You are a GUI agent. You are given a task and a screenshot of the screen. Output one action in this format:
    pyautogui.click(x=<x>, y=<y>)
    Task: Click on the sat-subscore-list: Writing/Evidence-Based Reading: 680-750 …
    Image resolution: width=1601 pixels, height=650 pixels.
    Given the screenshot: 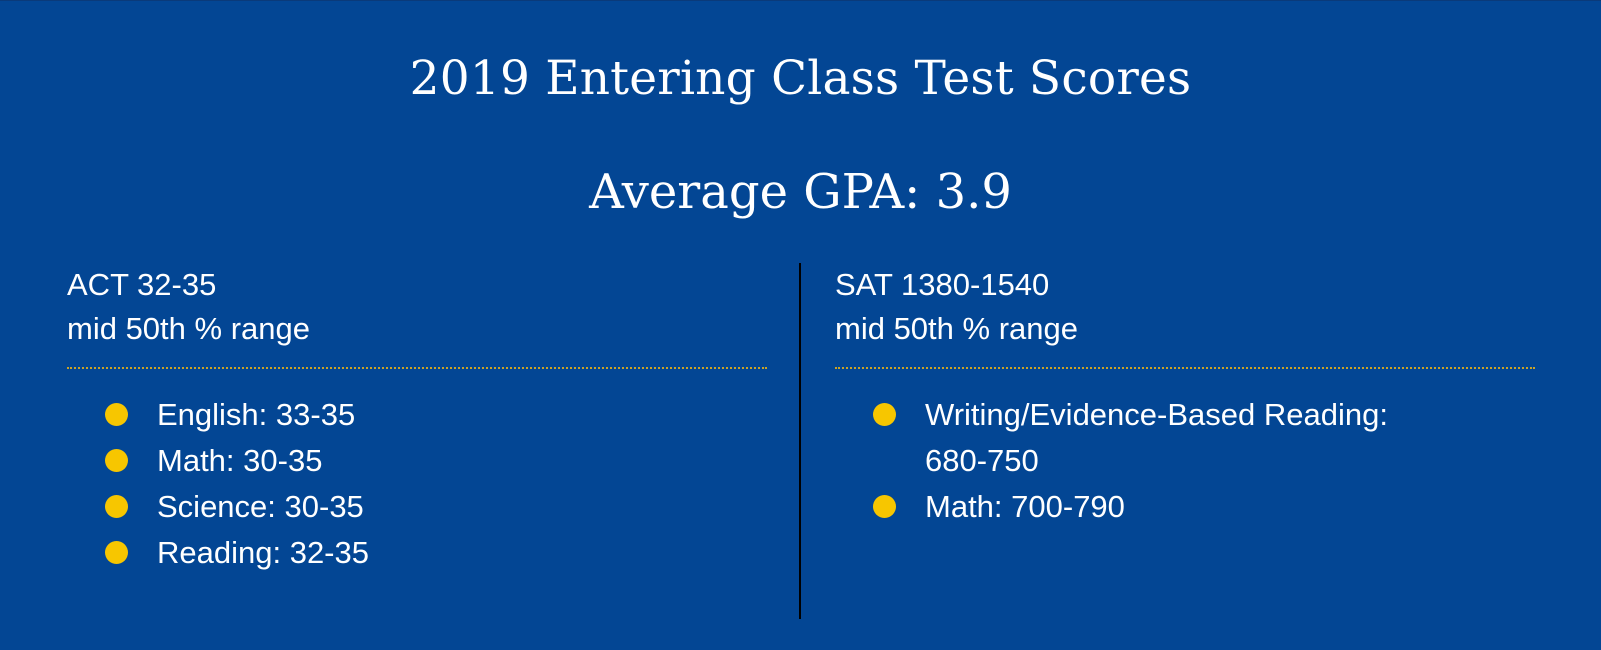 What is the action you would take?
    pyautogui.click(x=1145, y=461)
    